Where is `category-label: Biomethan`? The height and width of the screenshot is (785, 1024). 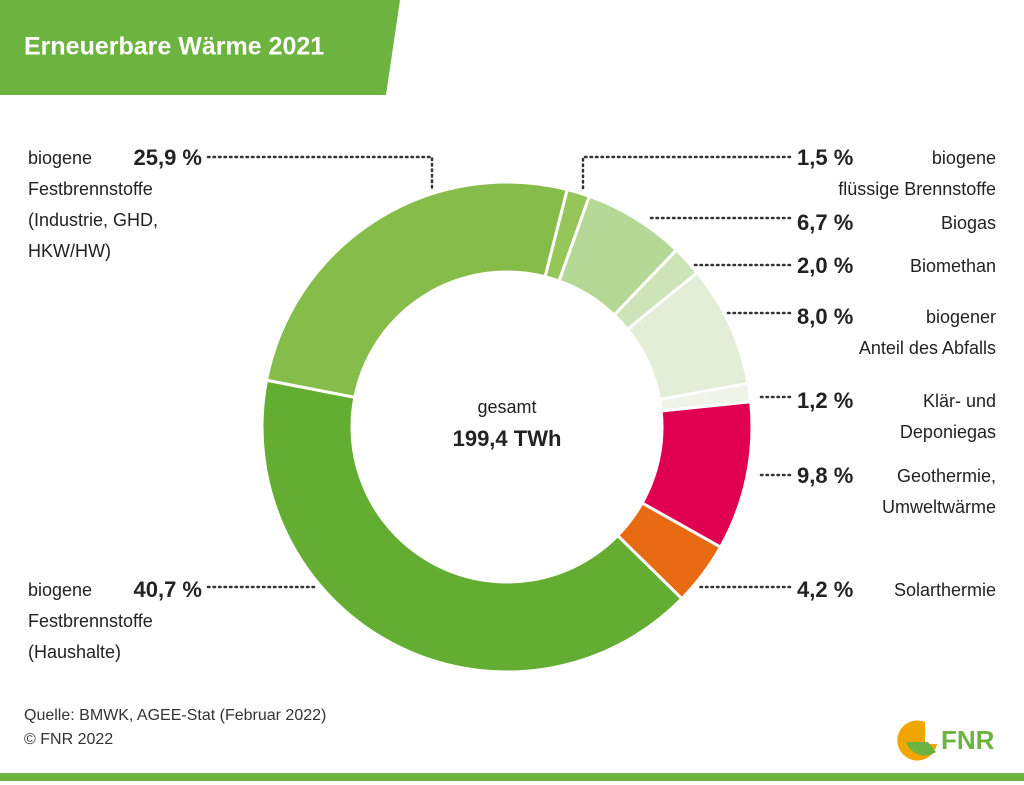 category-label: Biomethan is located at coordinates (952, 266).